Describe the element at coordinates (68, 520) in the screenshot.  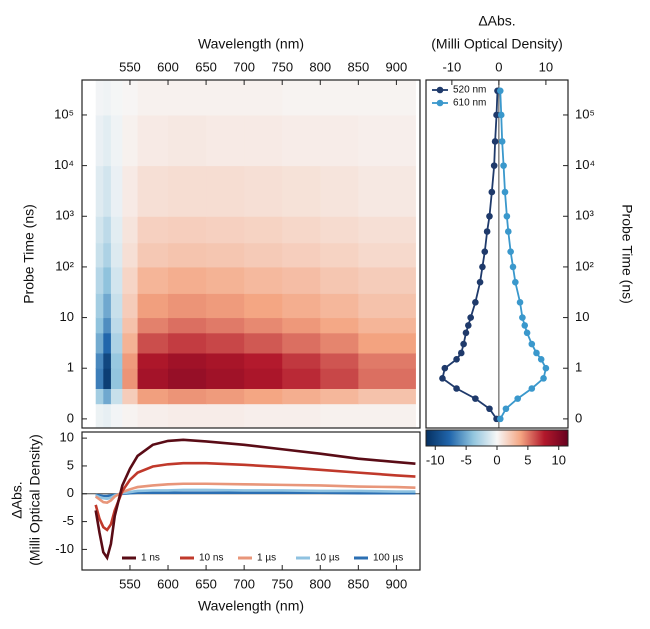
I see `y-tick-label: -5` at that location.